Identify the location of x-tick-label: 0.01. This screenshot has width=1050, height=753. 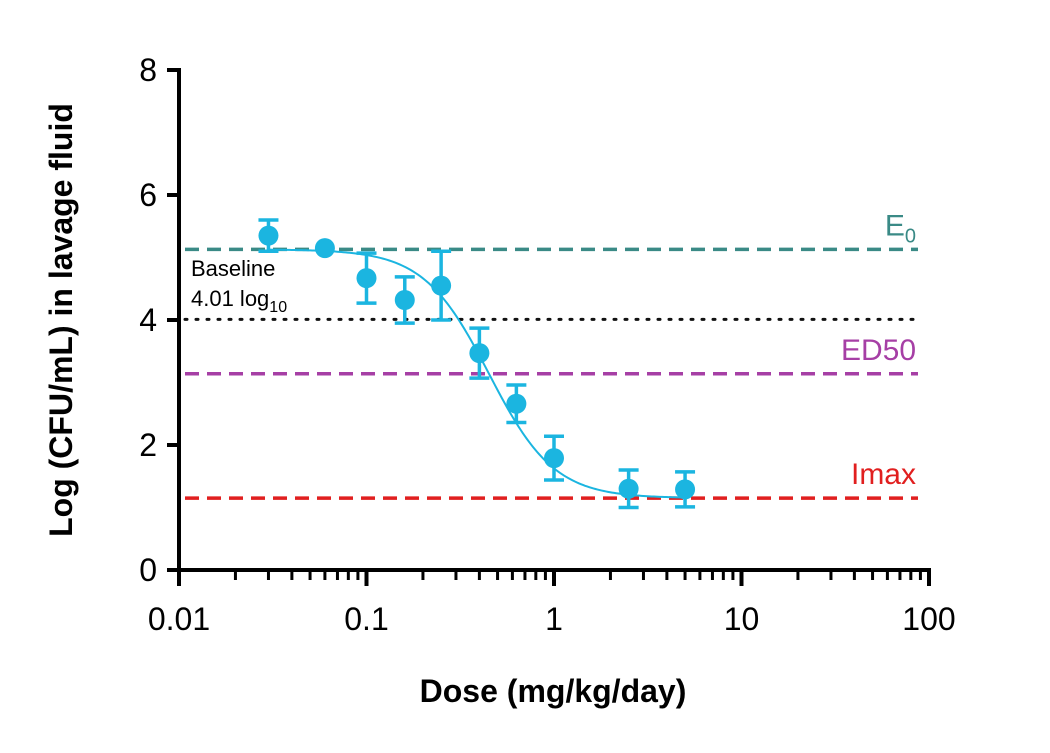
(179, 619).